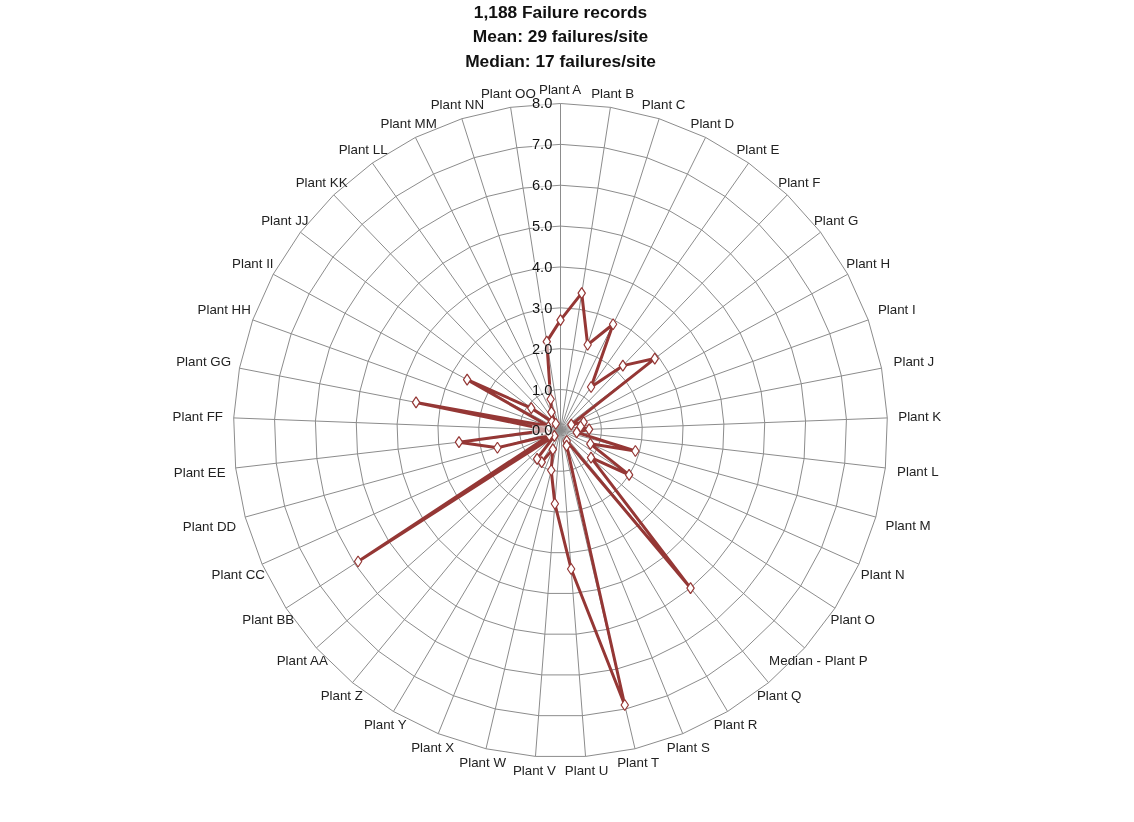  What do you see at coordinates (918, 472) in the screenshot?
I see `spoke-label: Plant L` at bounding box center [918, 472].